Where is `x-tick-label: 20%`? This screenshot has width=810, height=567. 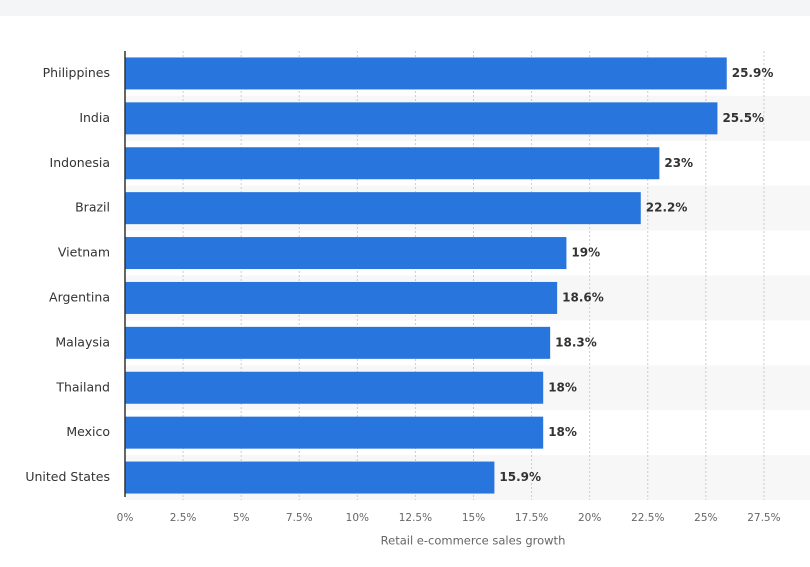 x-tick-label: 20% is located at coordinates (589, 518).